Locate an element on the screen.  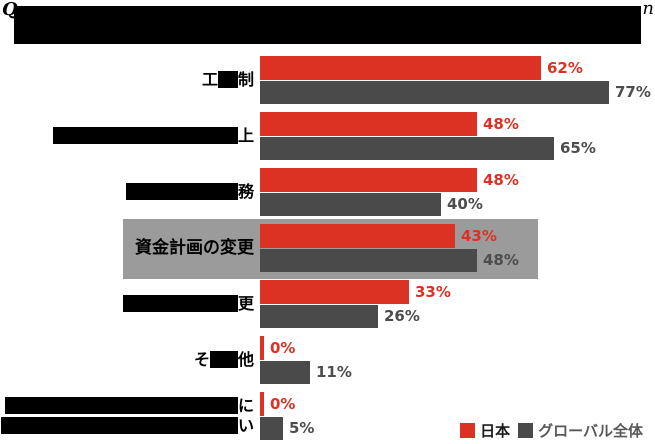
category-label-line: 工制 is located at coordinates (127, 80).